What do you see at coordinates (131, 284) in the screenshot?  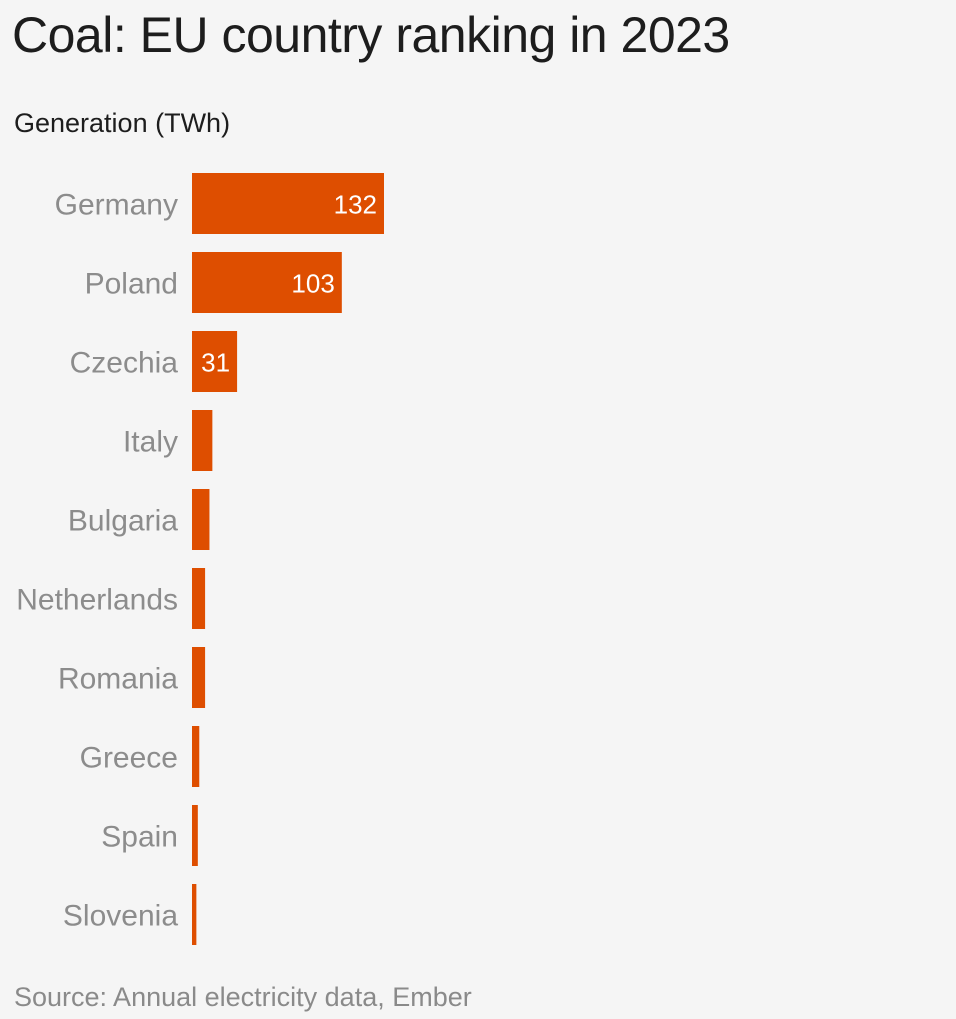 I see `category-label-poland: Poland` at bounding box center [131, 284].